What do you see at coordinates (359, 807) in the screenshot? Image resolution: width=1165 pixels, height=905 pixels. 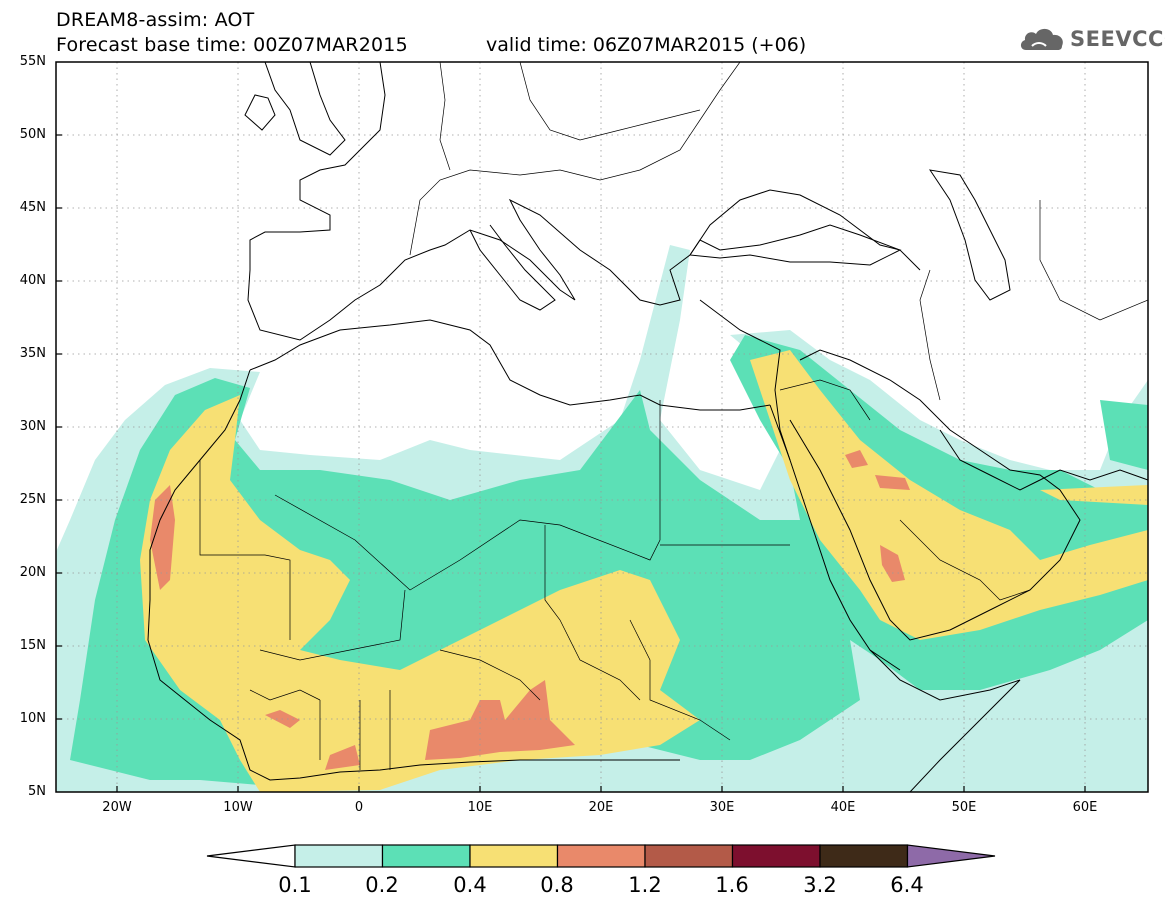 I see `lon-label: 0` at bounding box center [359, 807].